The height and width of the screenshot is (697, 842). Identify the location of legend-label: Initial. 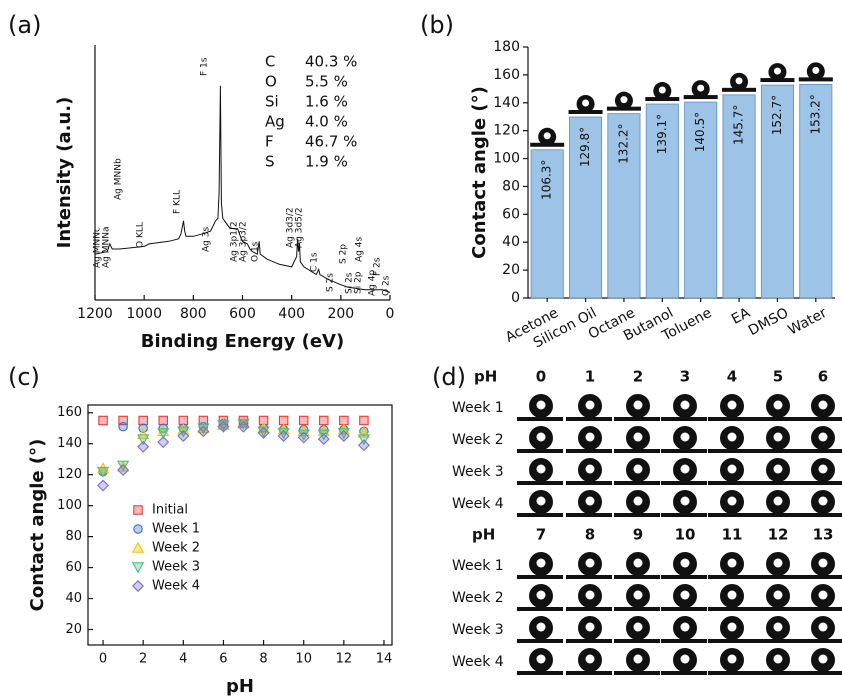
(170, 510).